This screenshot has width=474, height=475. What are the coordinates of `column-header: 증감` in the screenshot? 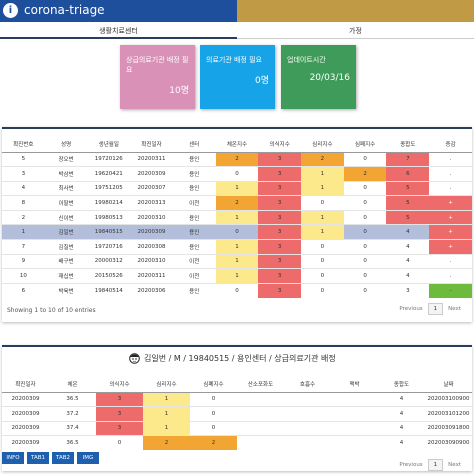 It's located at (450, 145).